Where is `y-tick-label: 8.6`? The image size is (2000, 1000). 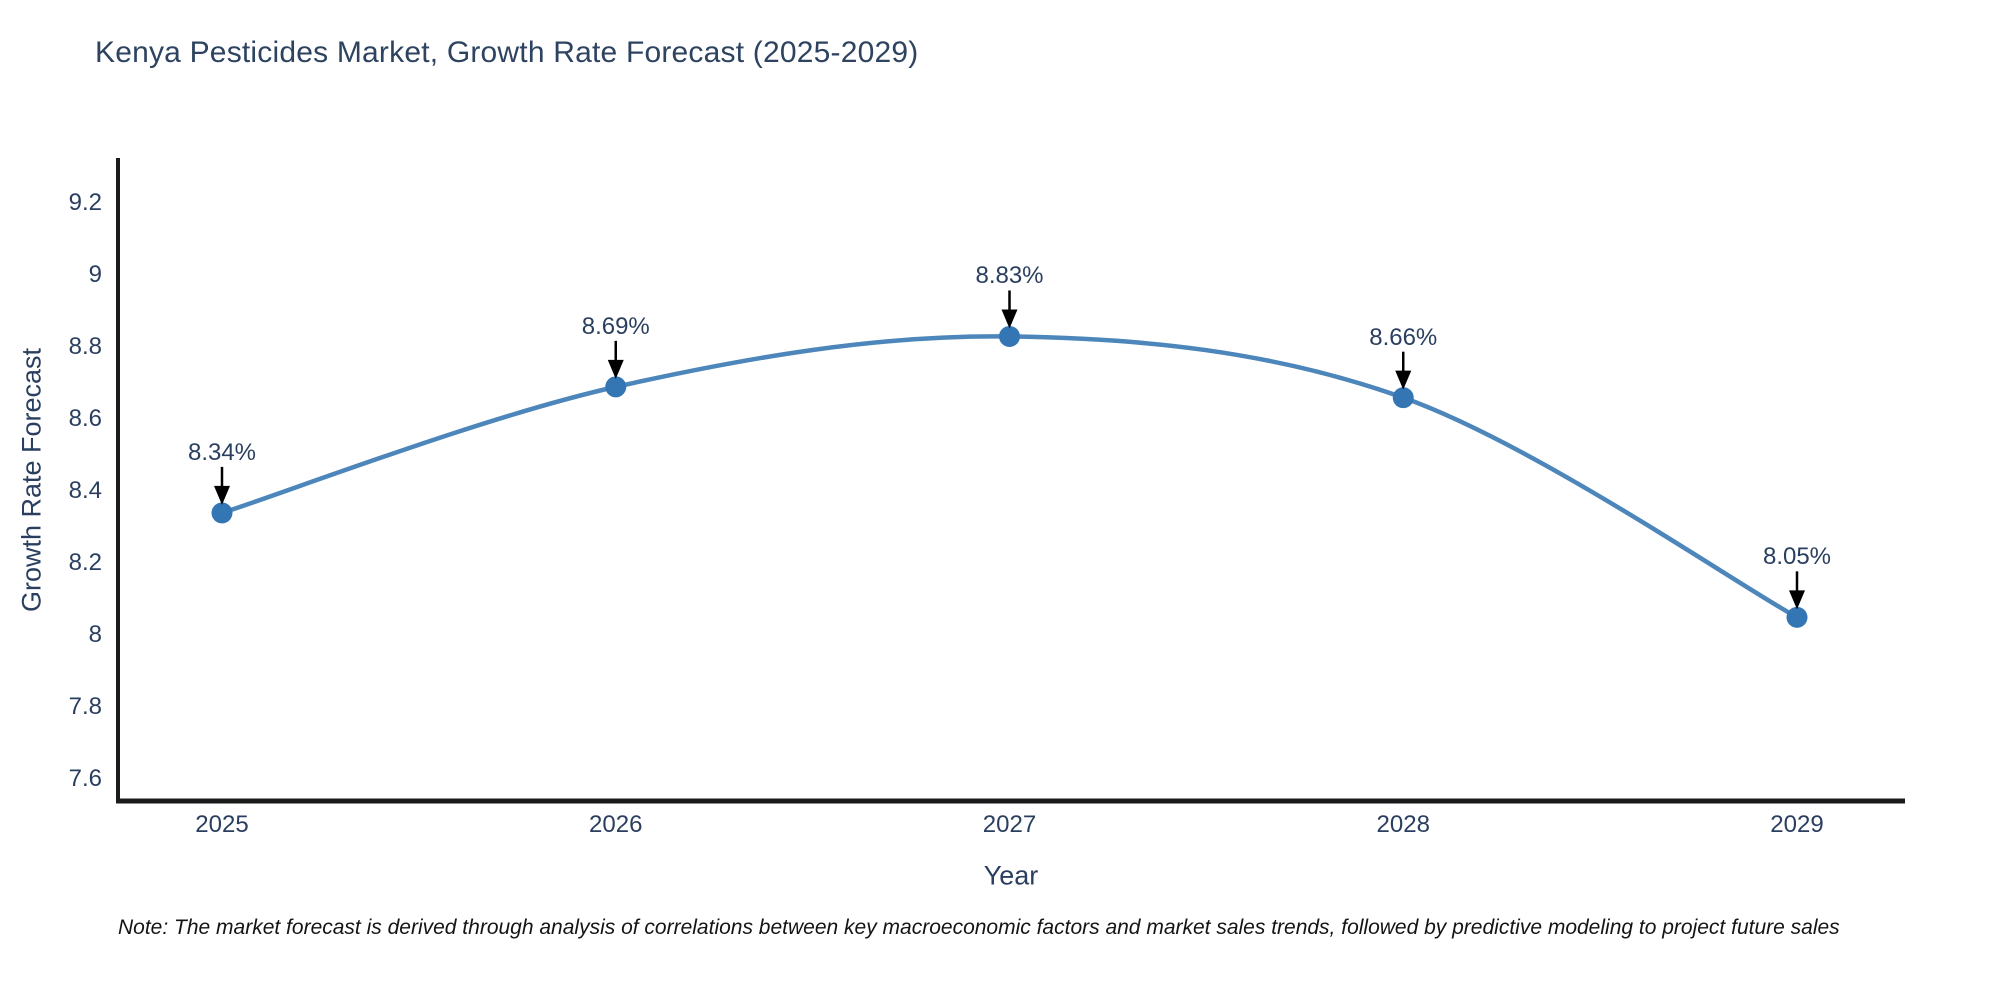 y-tick-label: 8.6 is located at coordinates (85, 419).